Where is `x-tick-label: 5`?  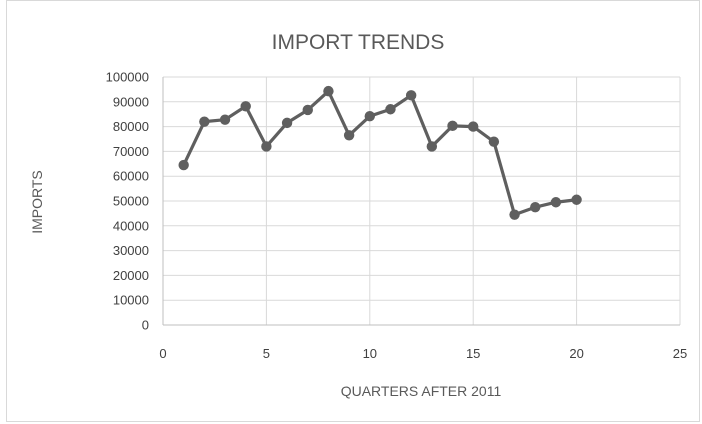 x-tick-label: 5 is located at coordinates (266, 353).